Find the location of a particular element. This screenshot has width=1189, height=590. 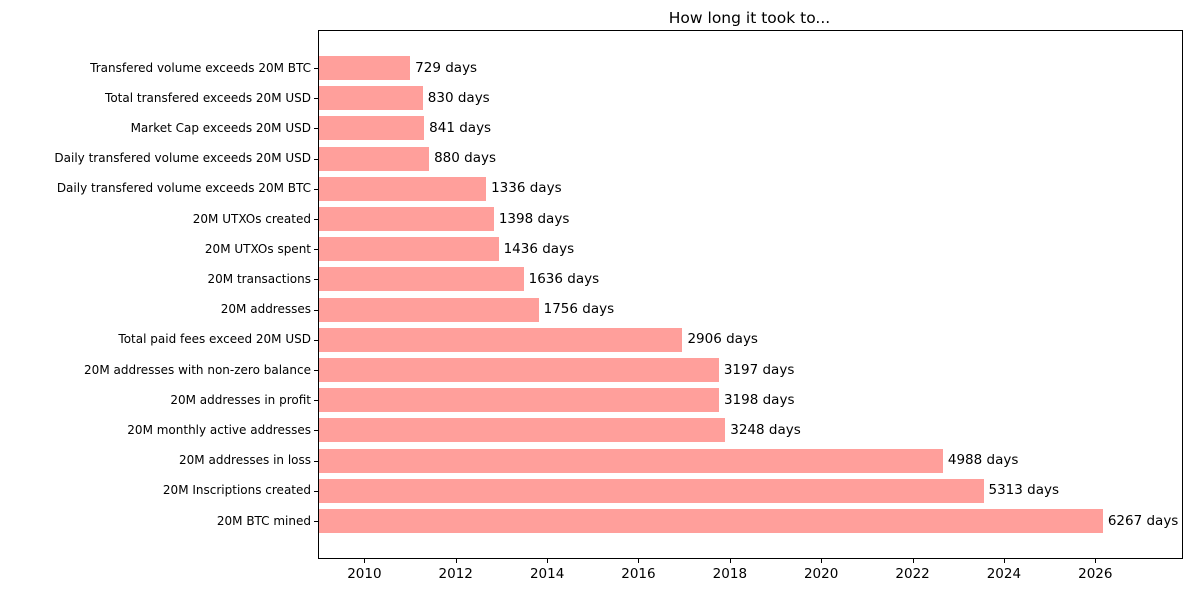

y-tick-label: 20M transactions is located at coordinates (259, 278).